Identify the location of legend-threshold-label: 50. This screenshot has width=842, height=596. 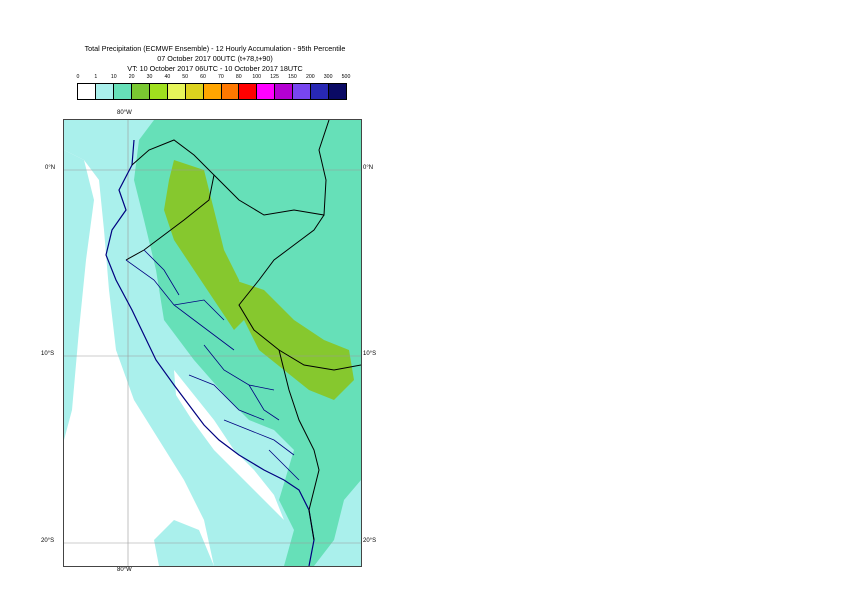
(185, 77).